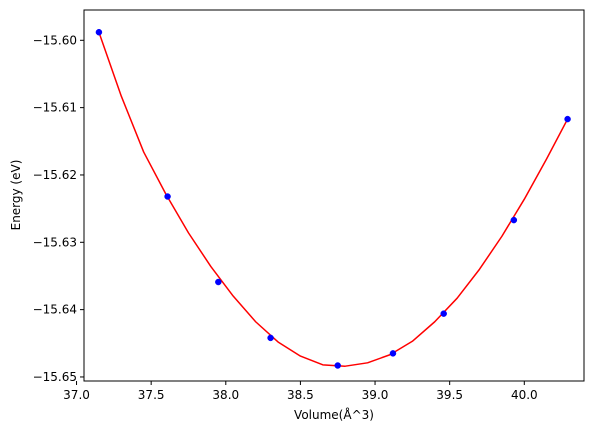  I want to click on y-tick-label: −15.63, so click(55, 242).